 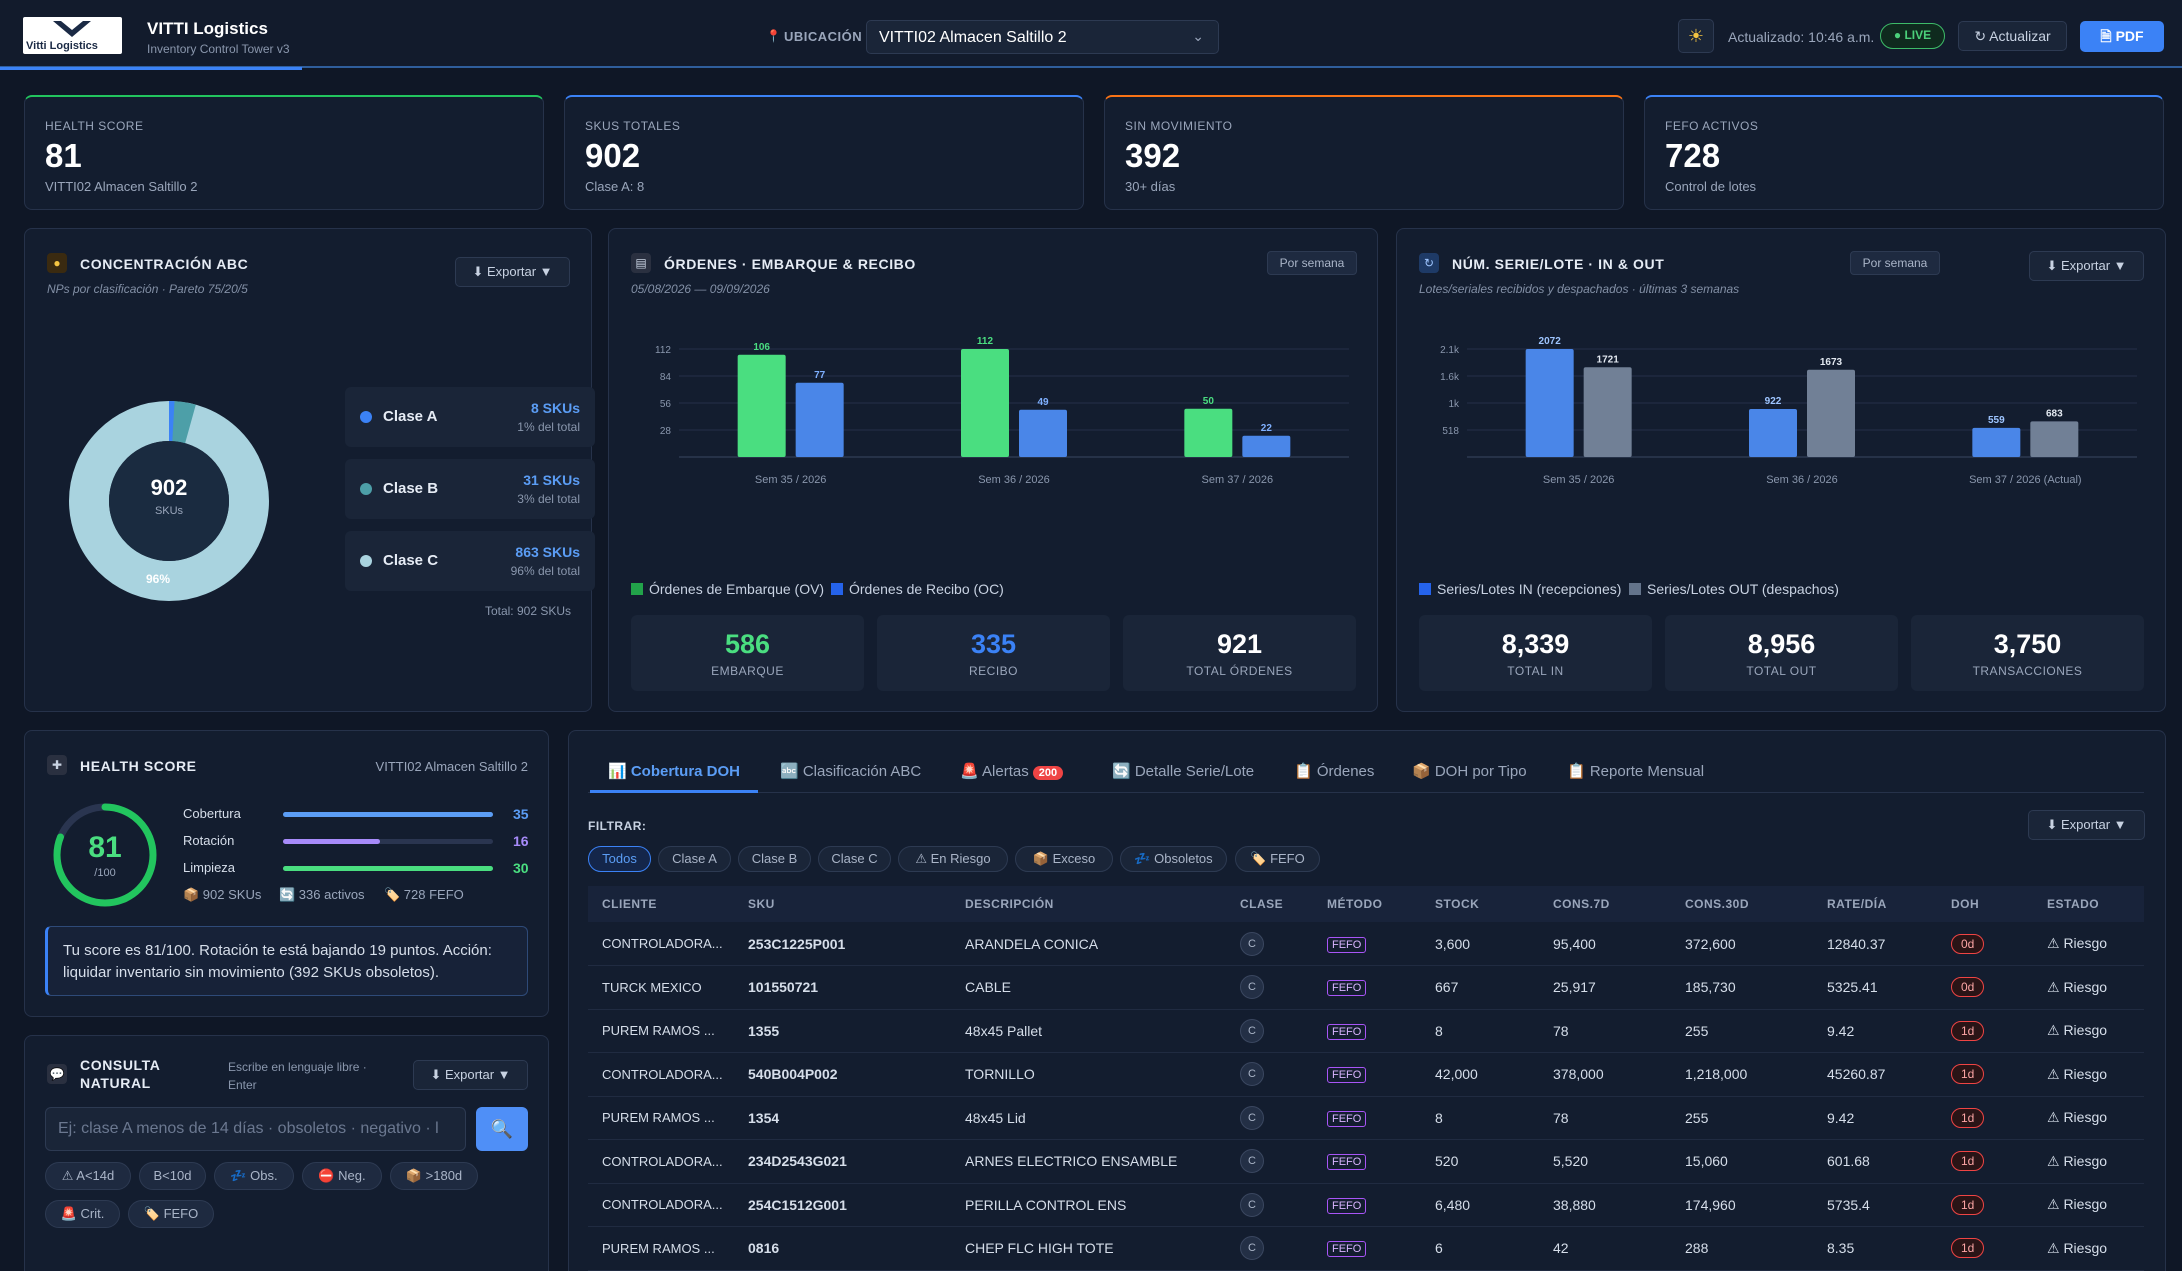 I want to click on search-icon: 🔍, so click(x=502, y=1129).